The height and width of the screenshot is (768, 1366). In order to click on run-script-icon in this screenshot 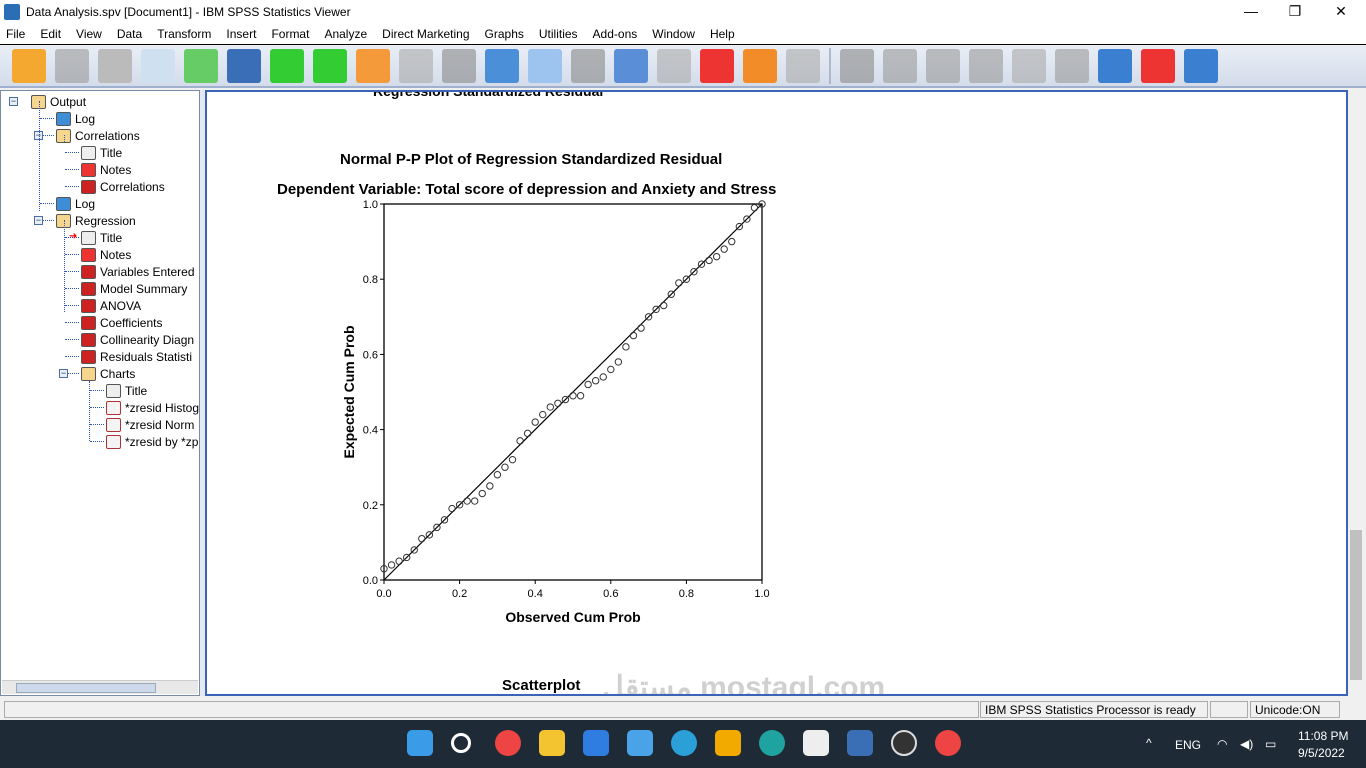, I will do `click(760, 66)`.